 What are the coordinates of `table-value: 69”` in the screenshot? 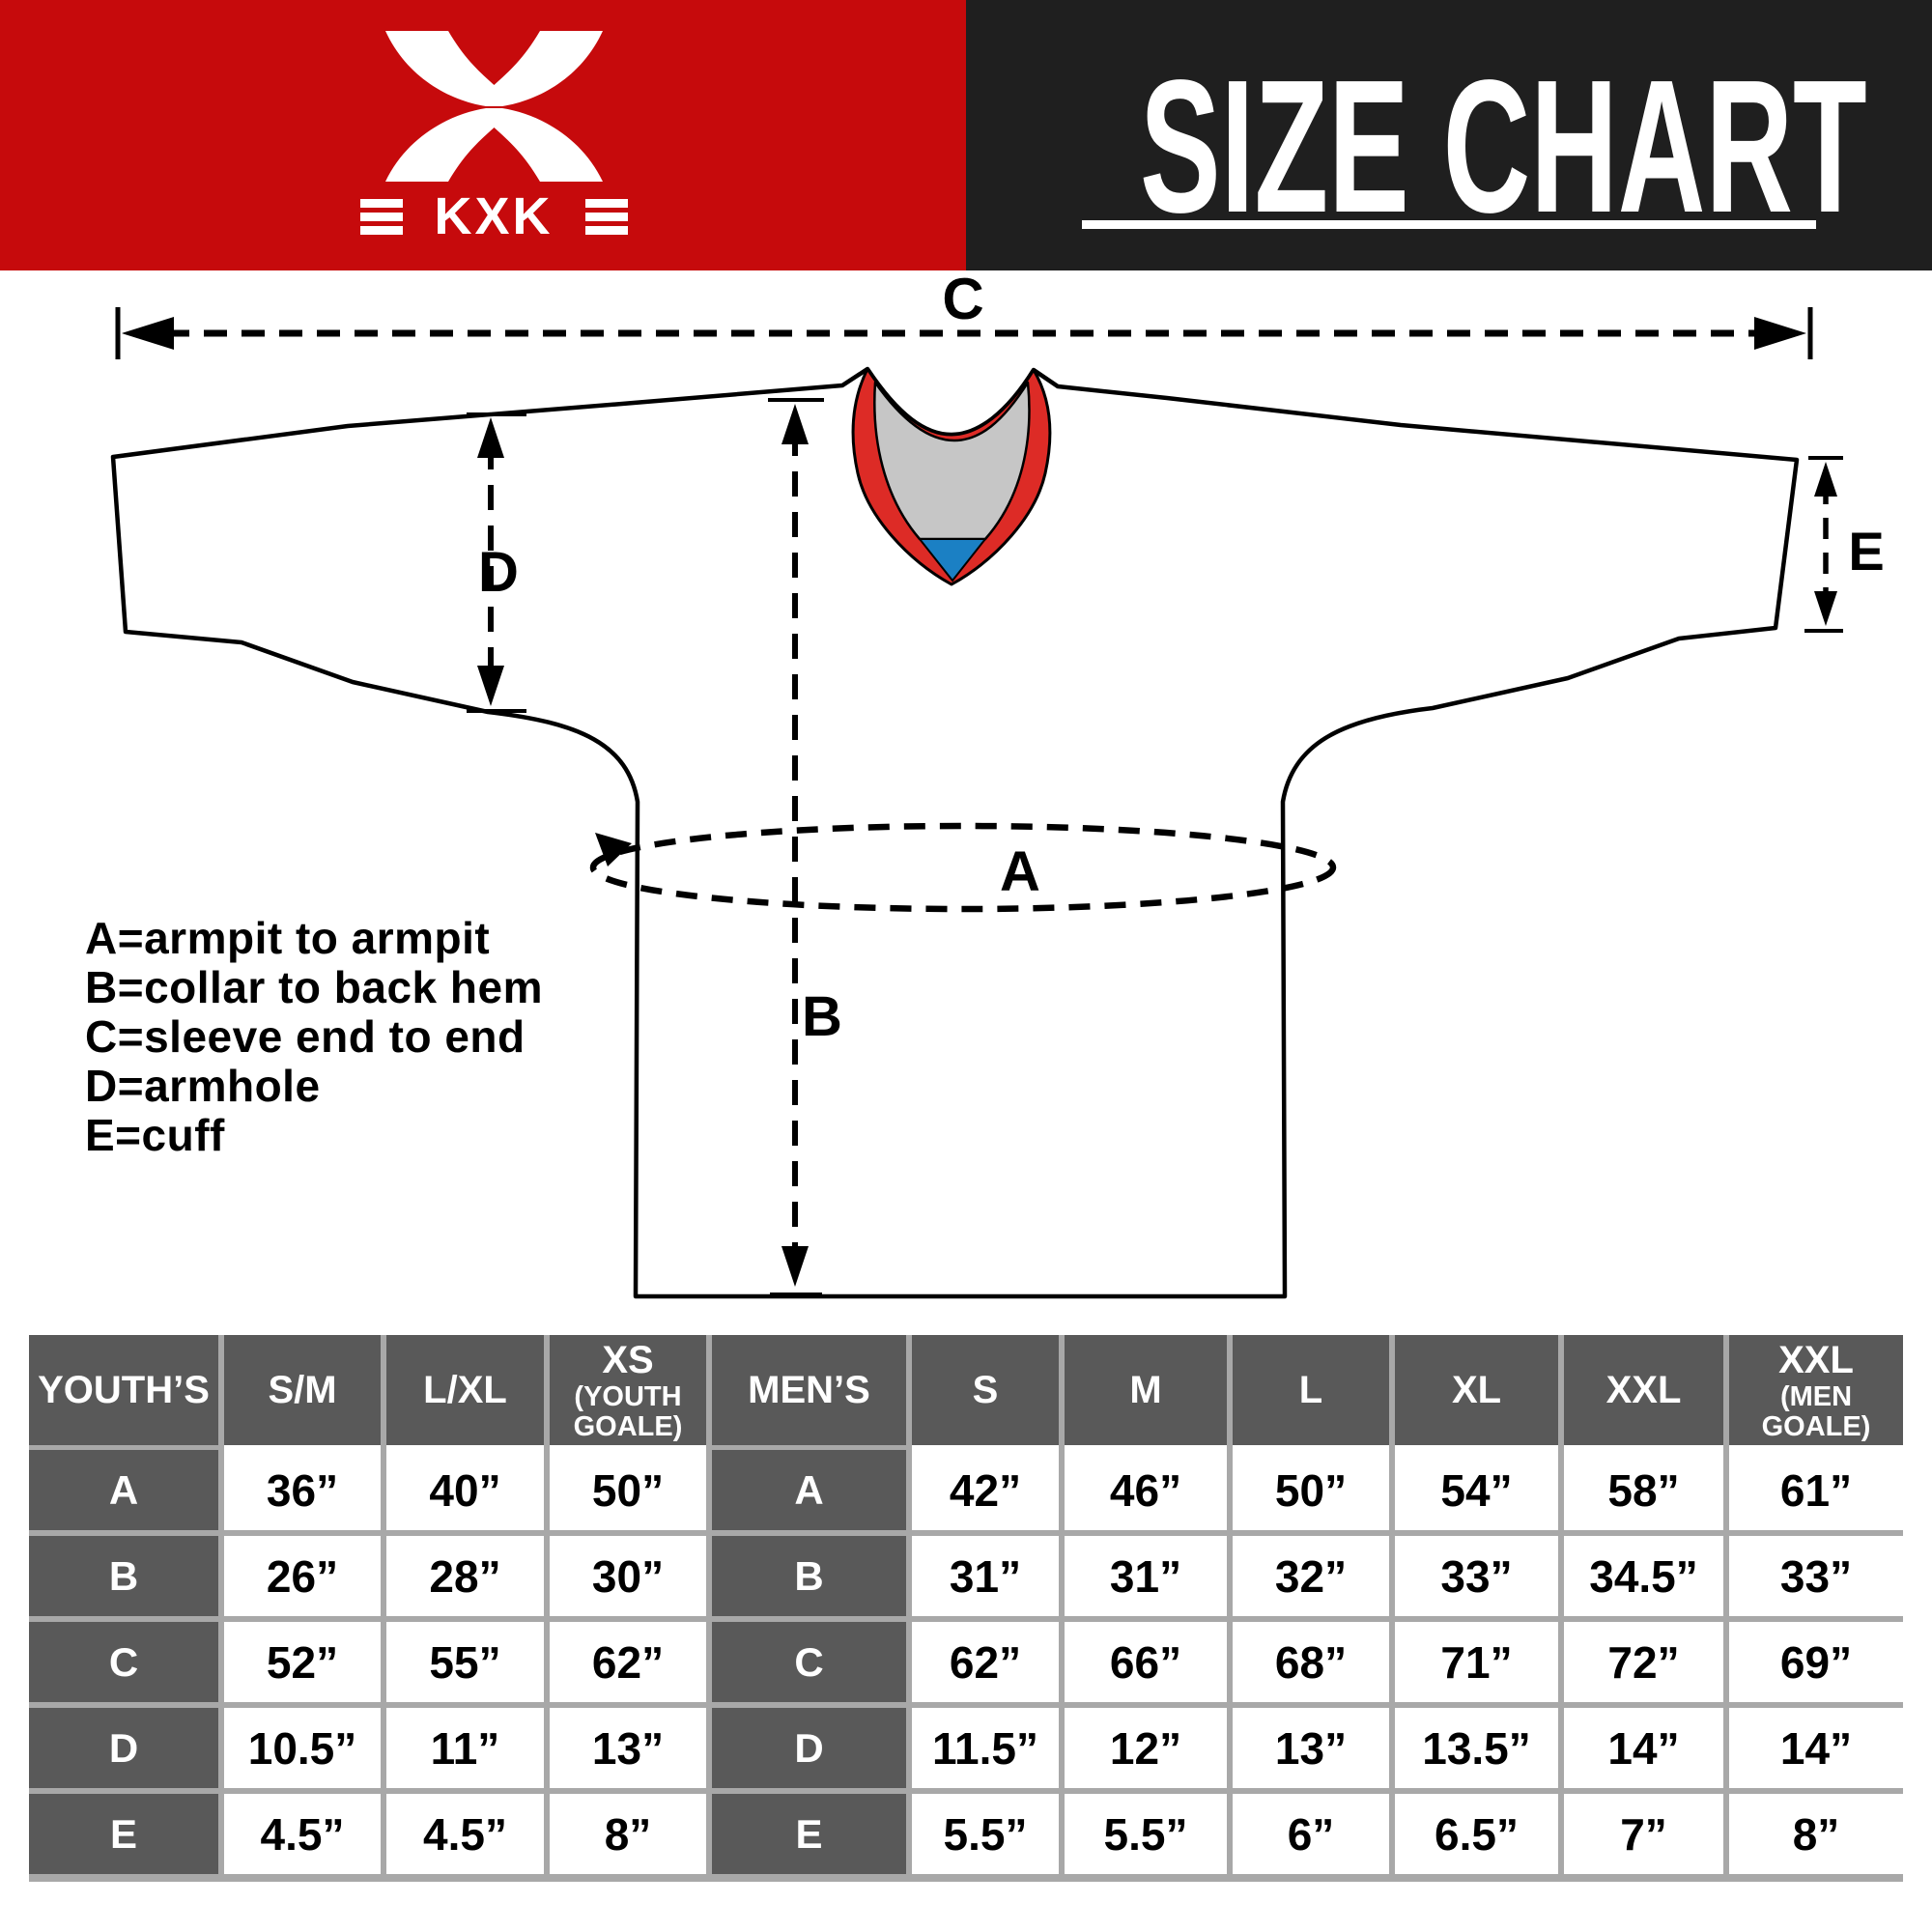 It's located at (1816, 1662).